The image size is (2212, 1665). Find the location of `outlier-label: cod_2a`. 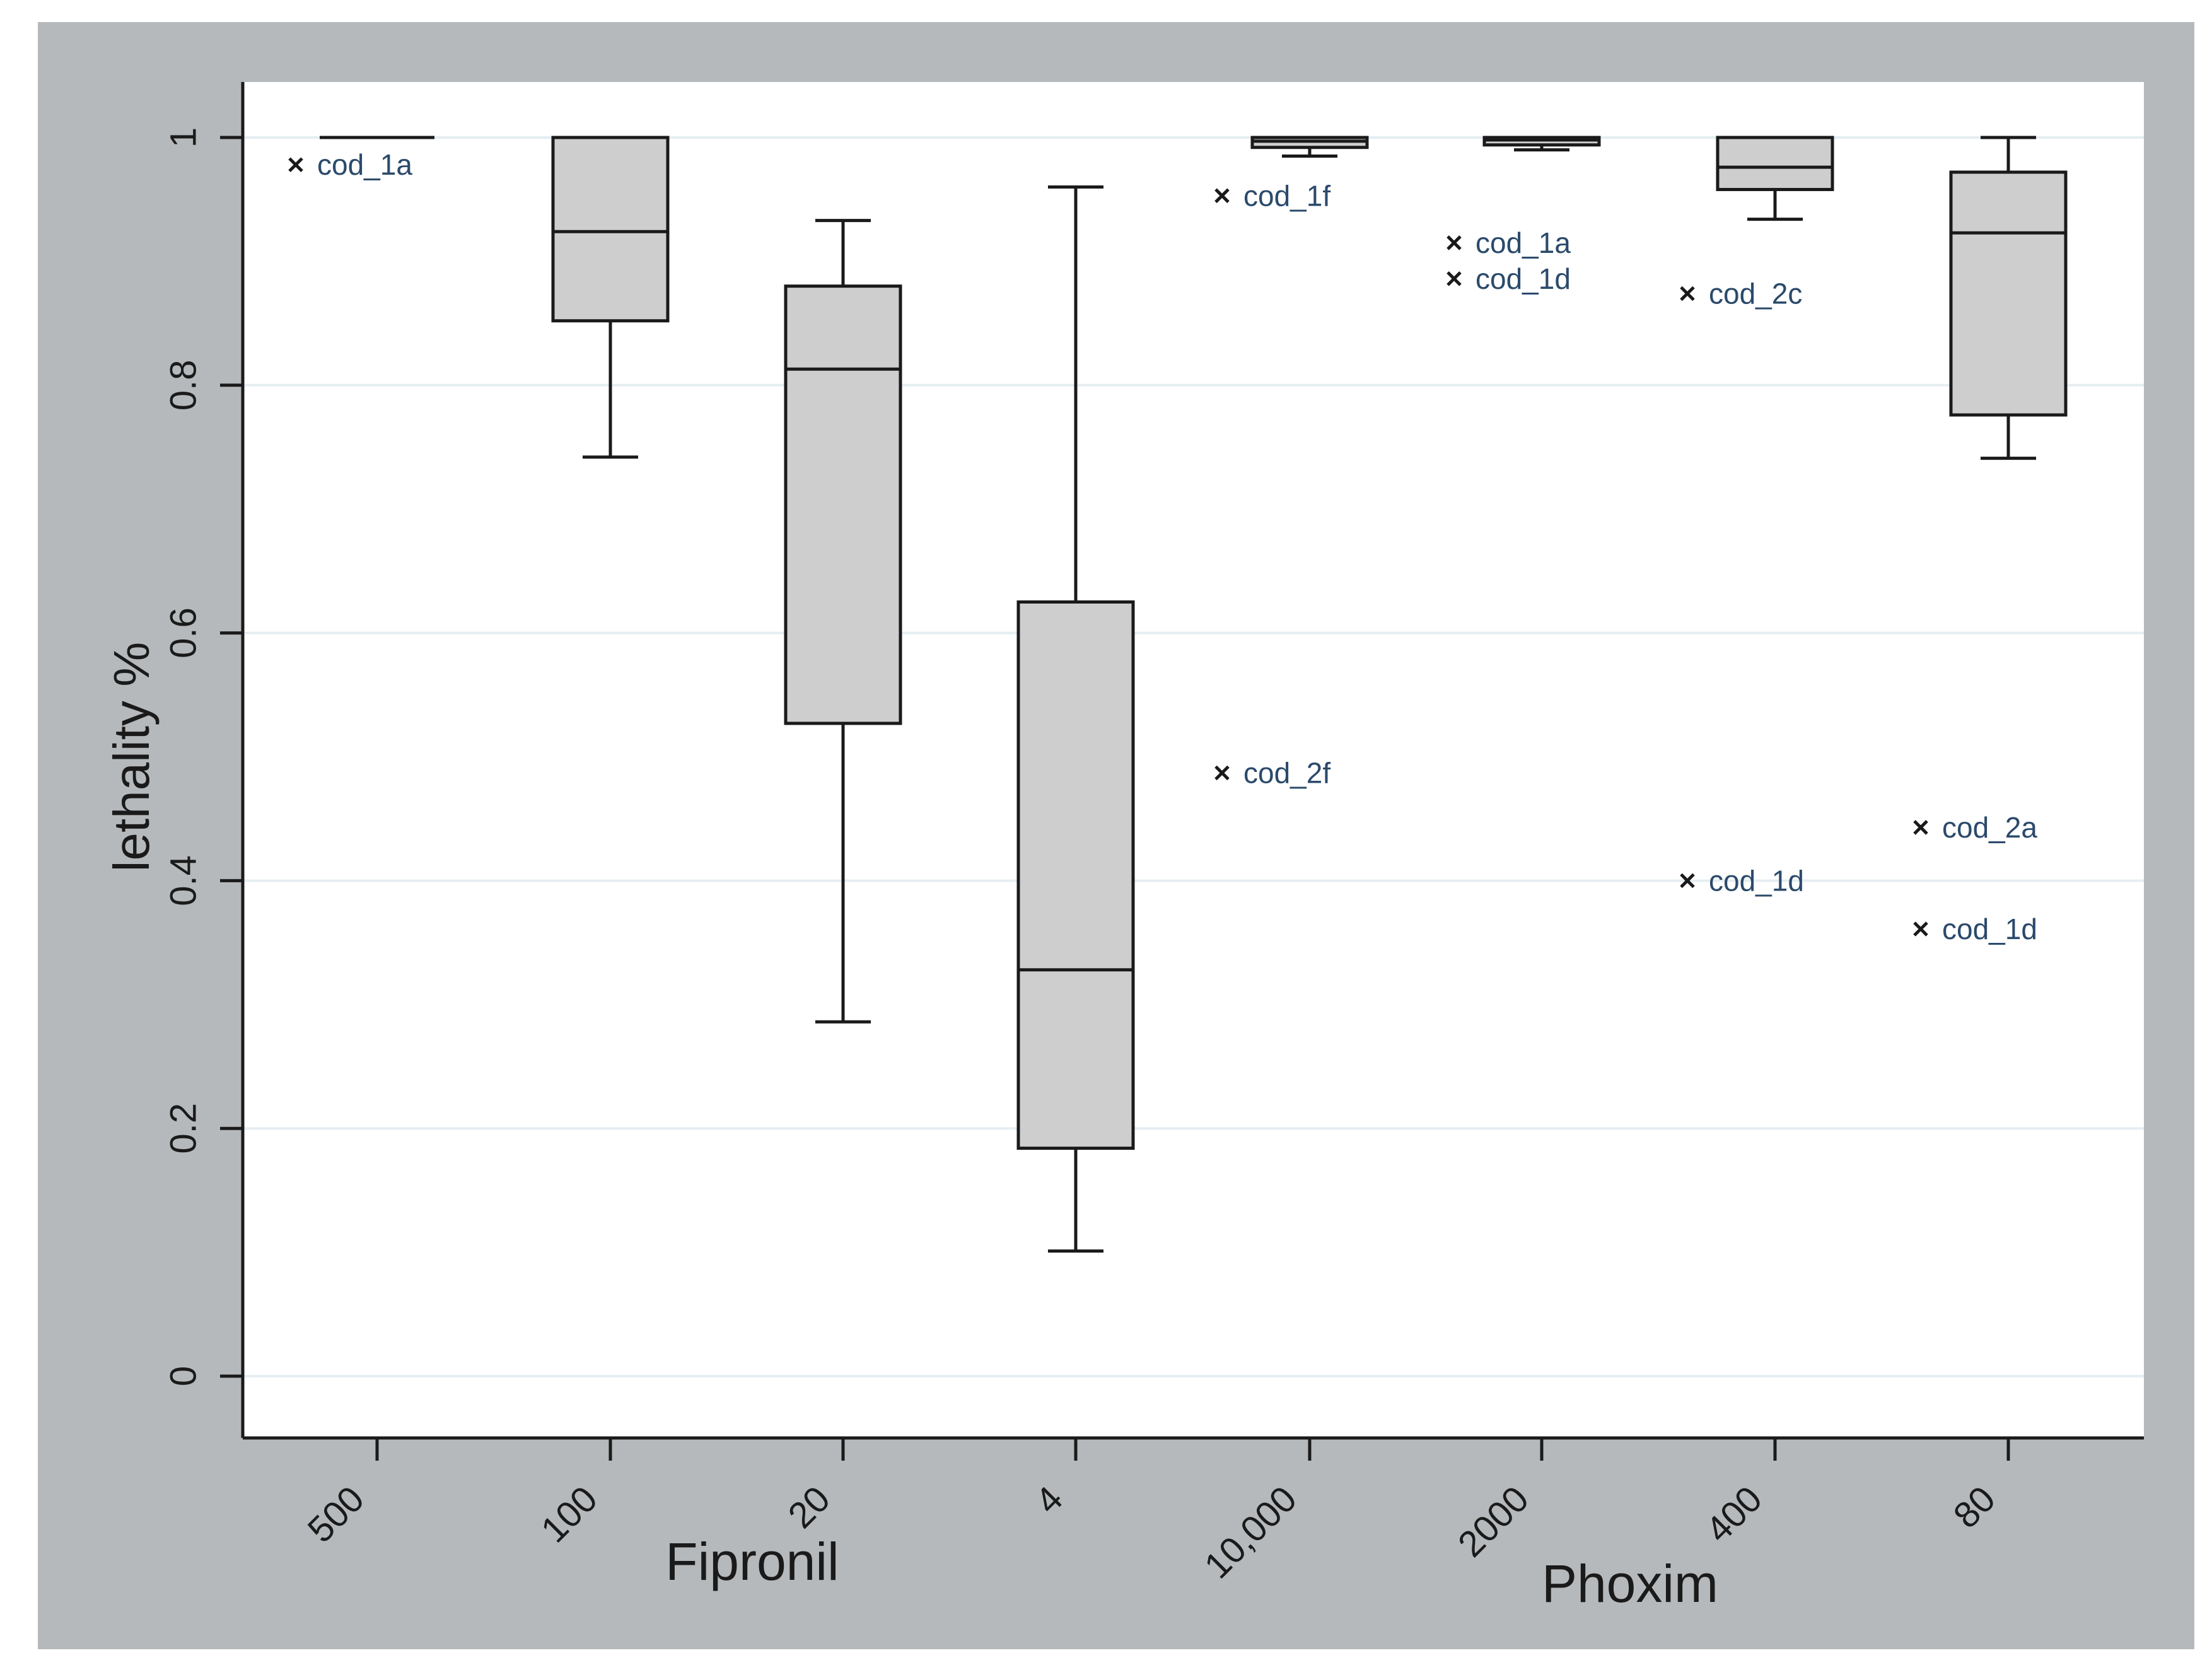

outlier-label: cod_2a is located at coordinates (1989, 828).